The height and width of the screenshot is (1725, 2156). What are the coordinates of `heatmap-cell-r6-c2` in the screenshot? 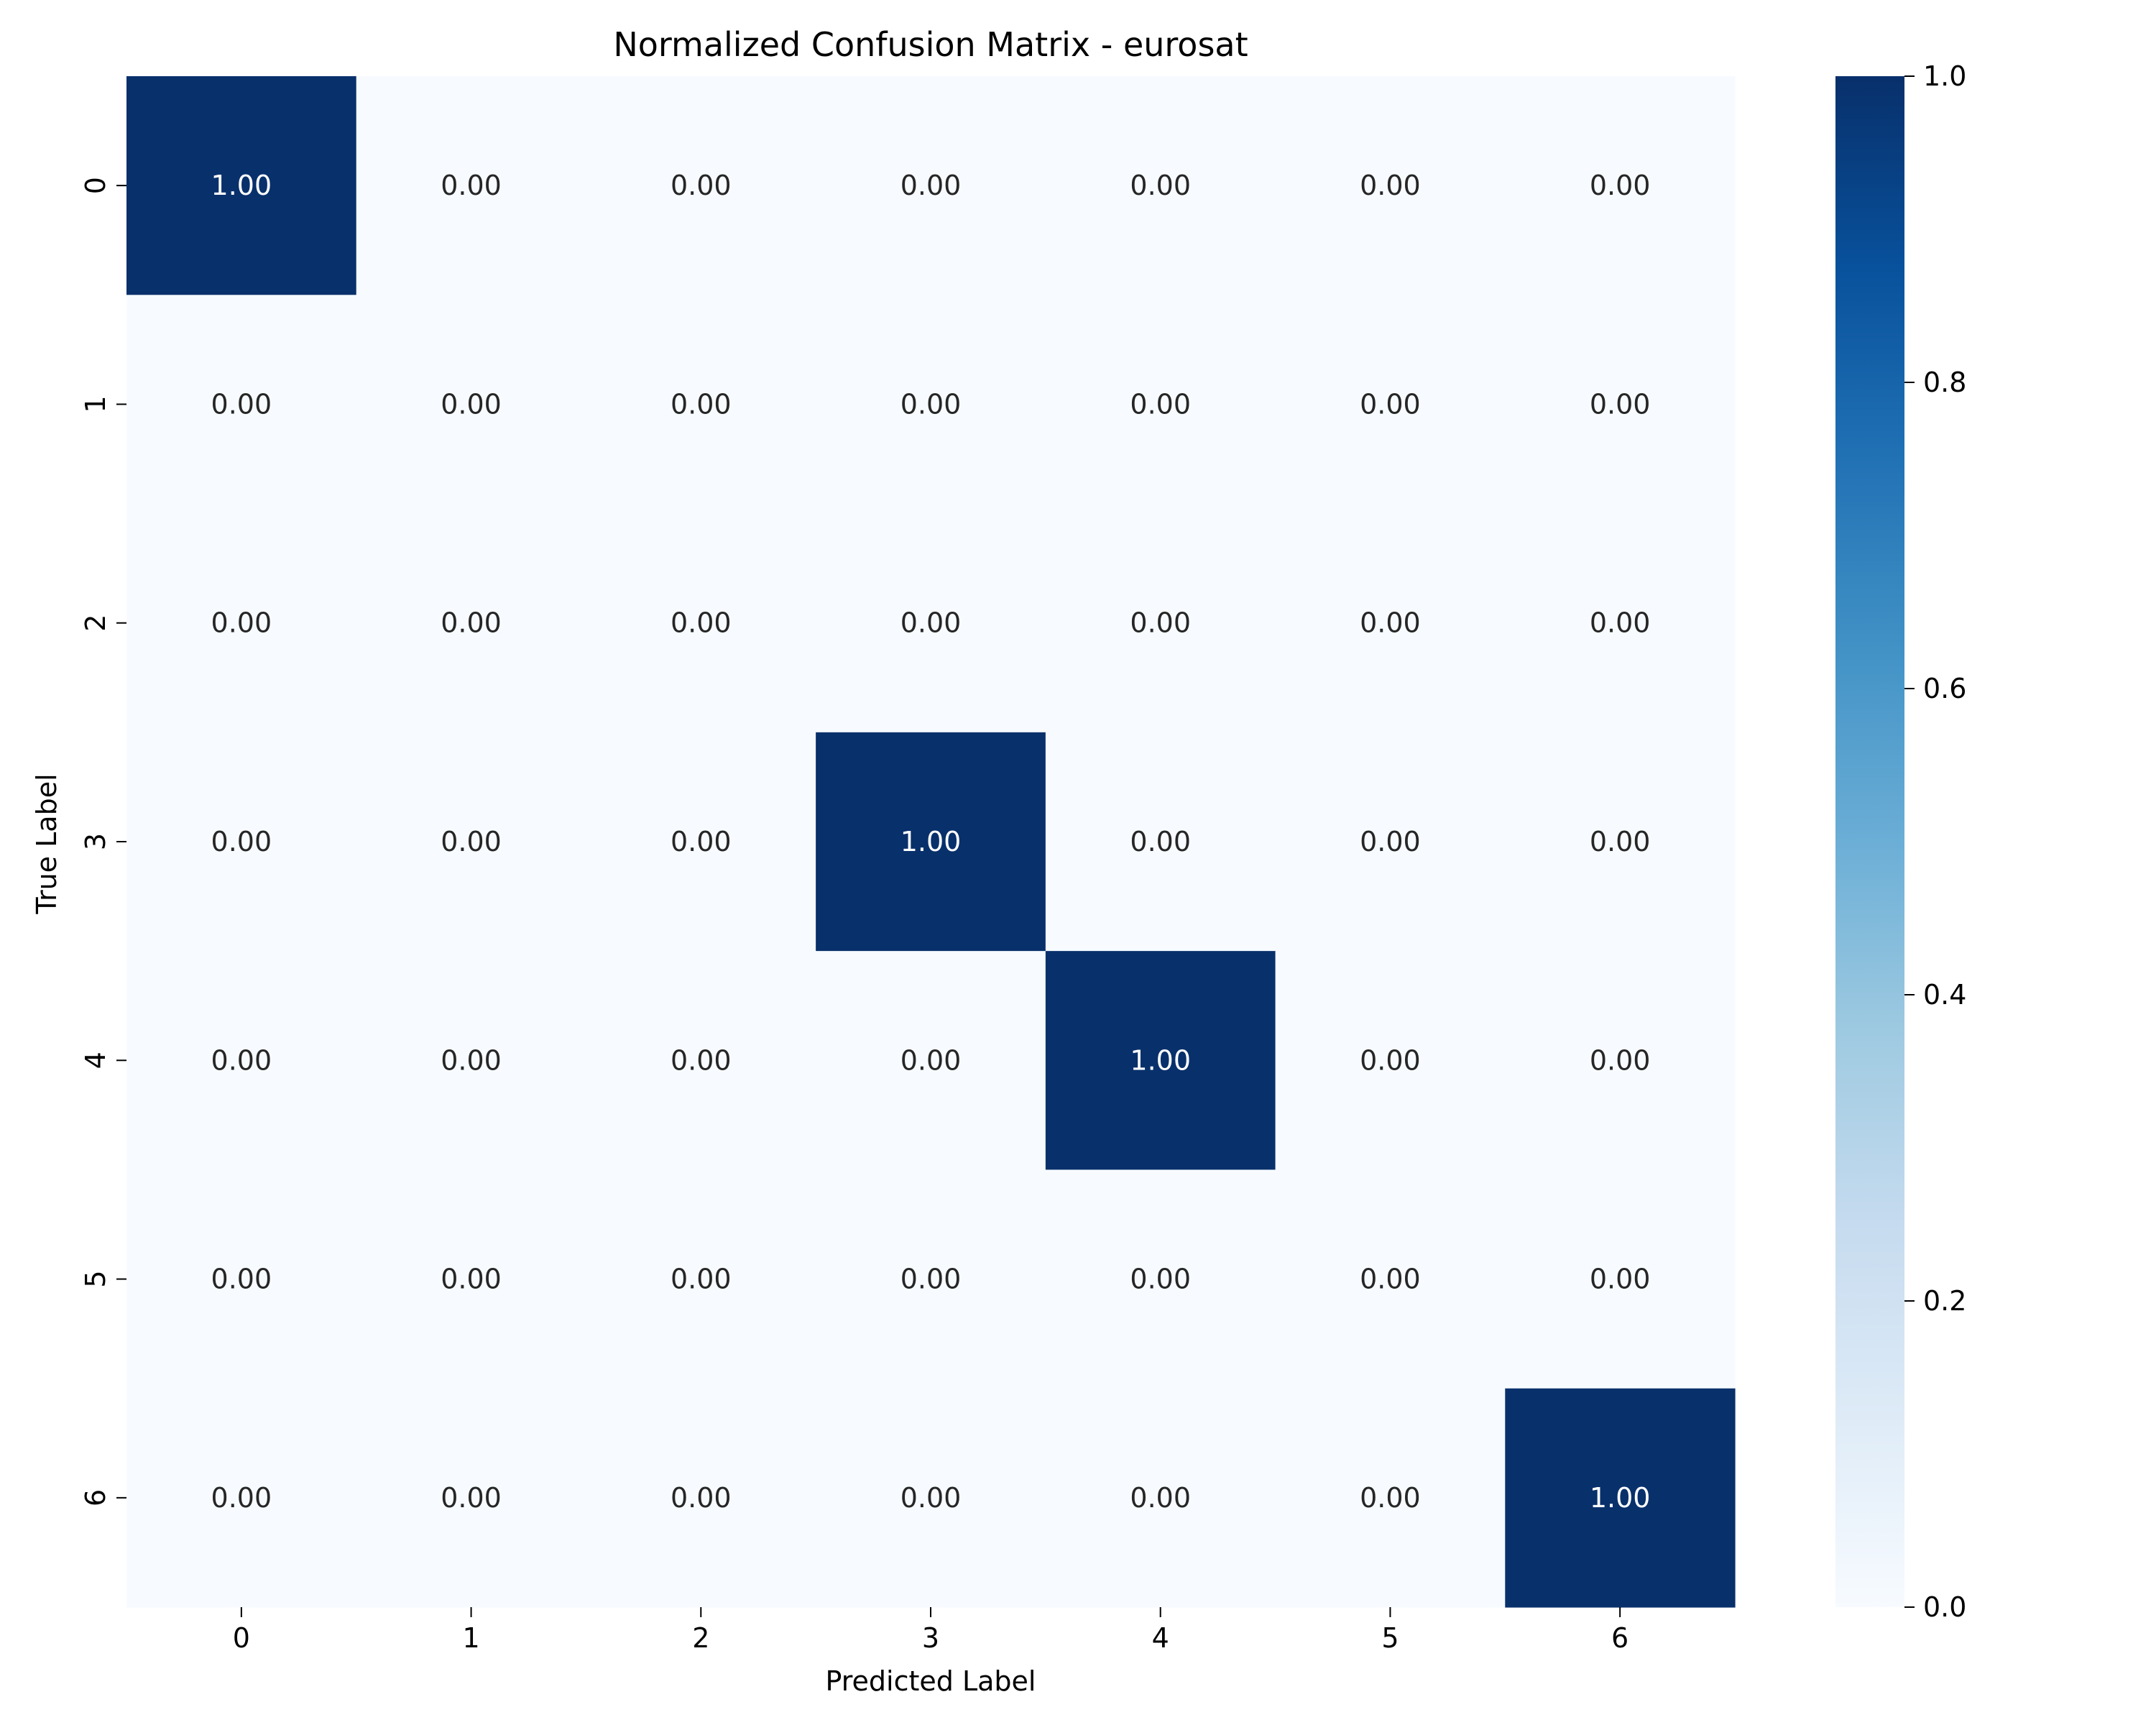 It's located at (701, 1498).